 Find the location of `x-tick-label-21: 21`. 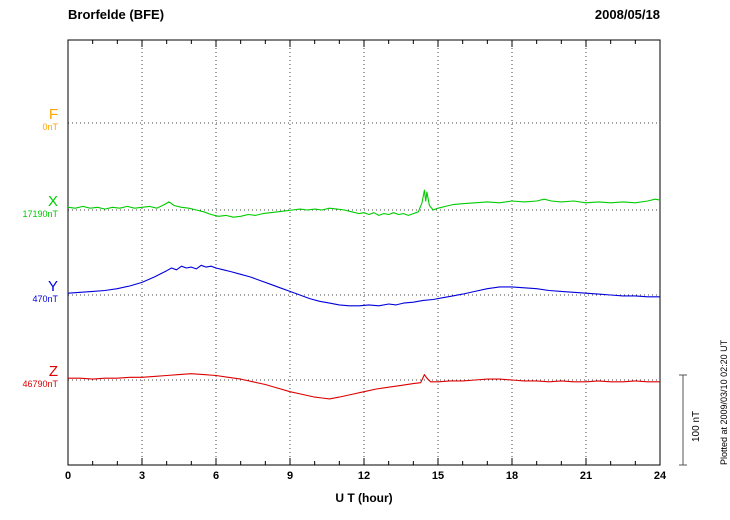

x-tick-label-21: 21 is located at coordinates (586, 476).